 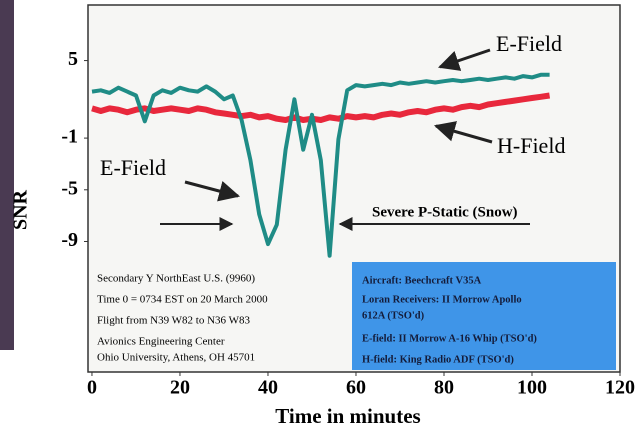 I want to click on data-line, so click(x=321, y=107).